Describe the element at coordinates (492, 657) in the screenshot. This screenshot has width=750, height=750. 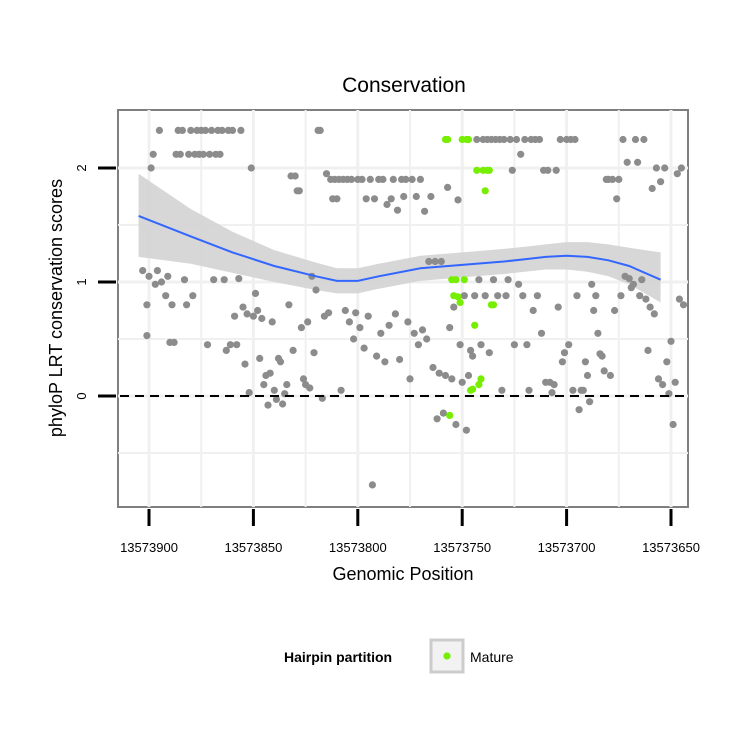
I see `legend-label-mature: Mature` at that location.